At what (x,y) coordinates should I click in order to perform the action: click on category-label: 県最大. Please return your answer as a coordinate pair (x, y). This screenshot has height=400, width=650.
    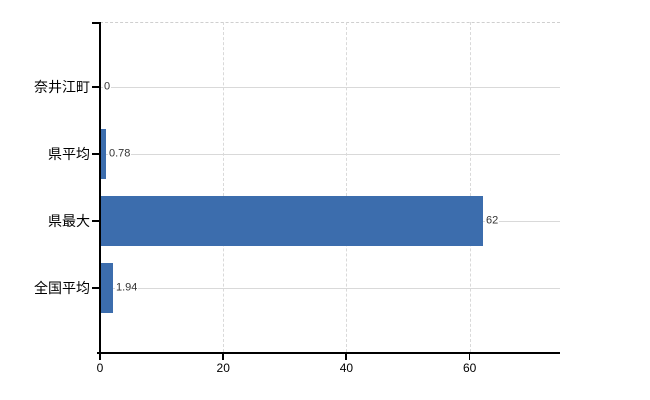
    Looking at the image, I should click on (69, 221).